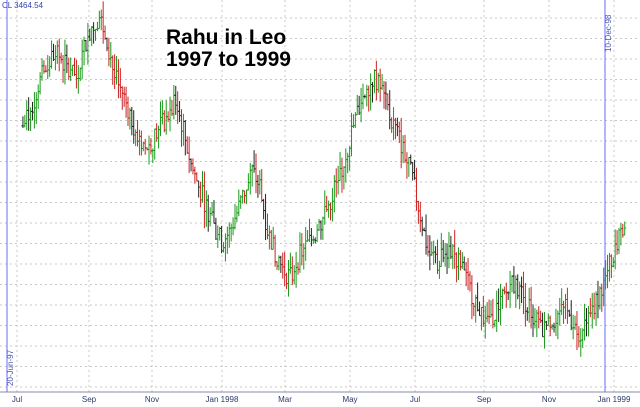 This screenshot has height=407, width=640. I want to click on x-axis: Jul Sep Nov Jan 1998 Mar May Jul Sep Nov Jan 1999, so click(321, 399).